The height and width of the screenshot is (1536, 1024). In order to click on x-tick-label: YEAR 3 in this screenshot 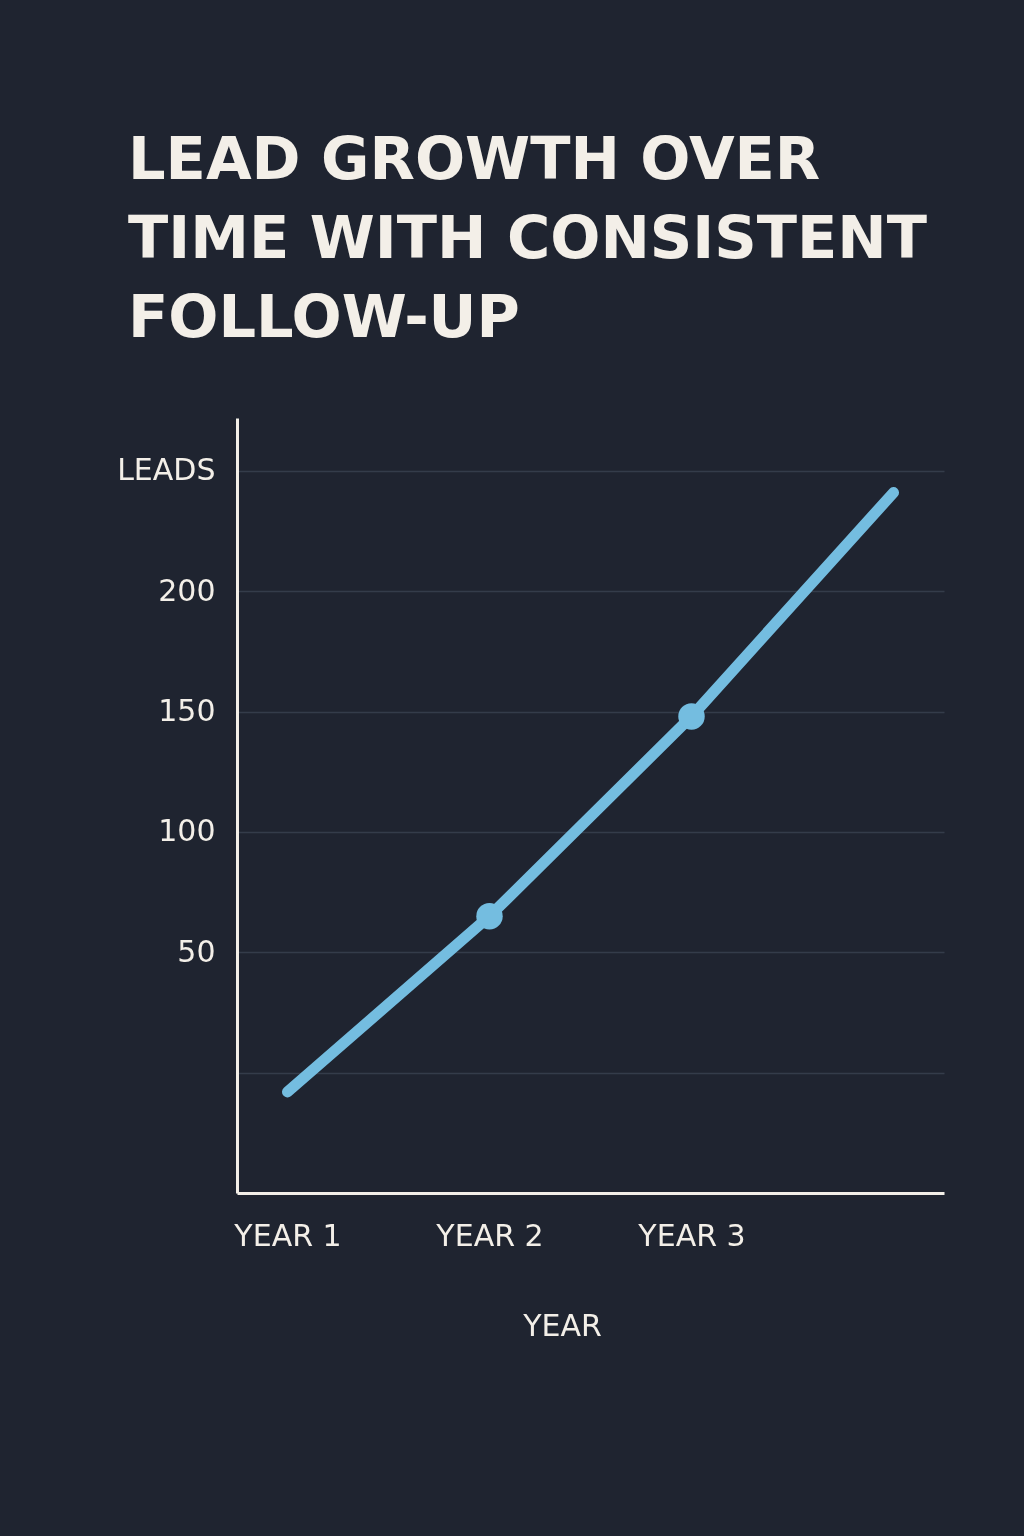, I will do `click(691, 1235)`.